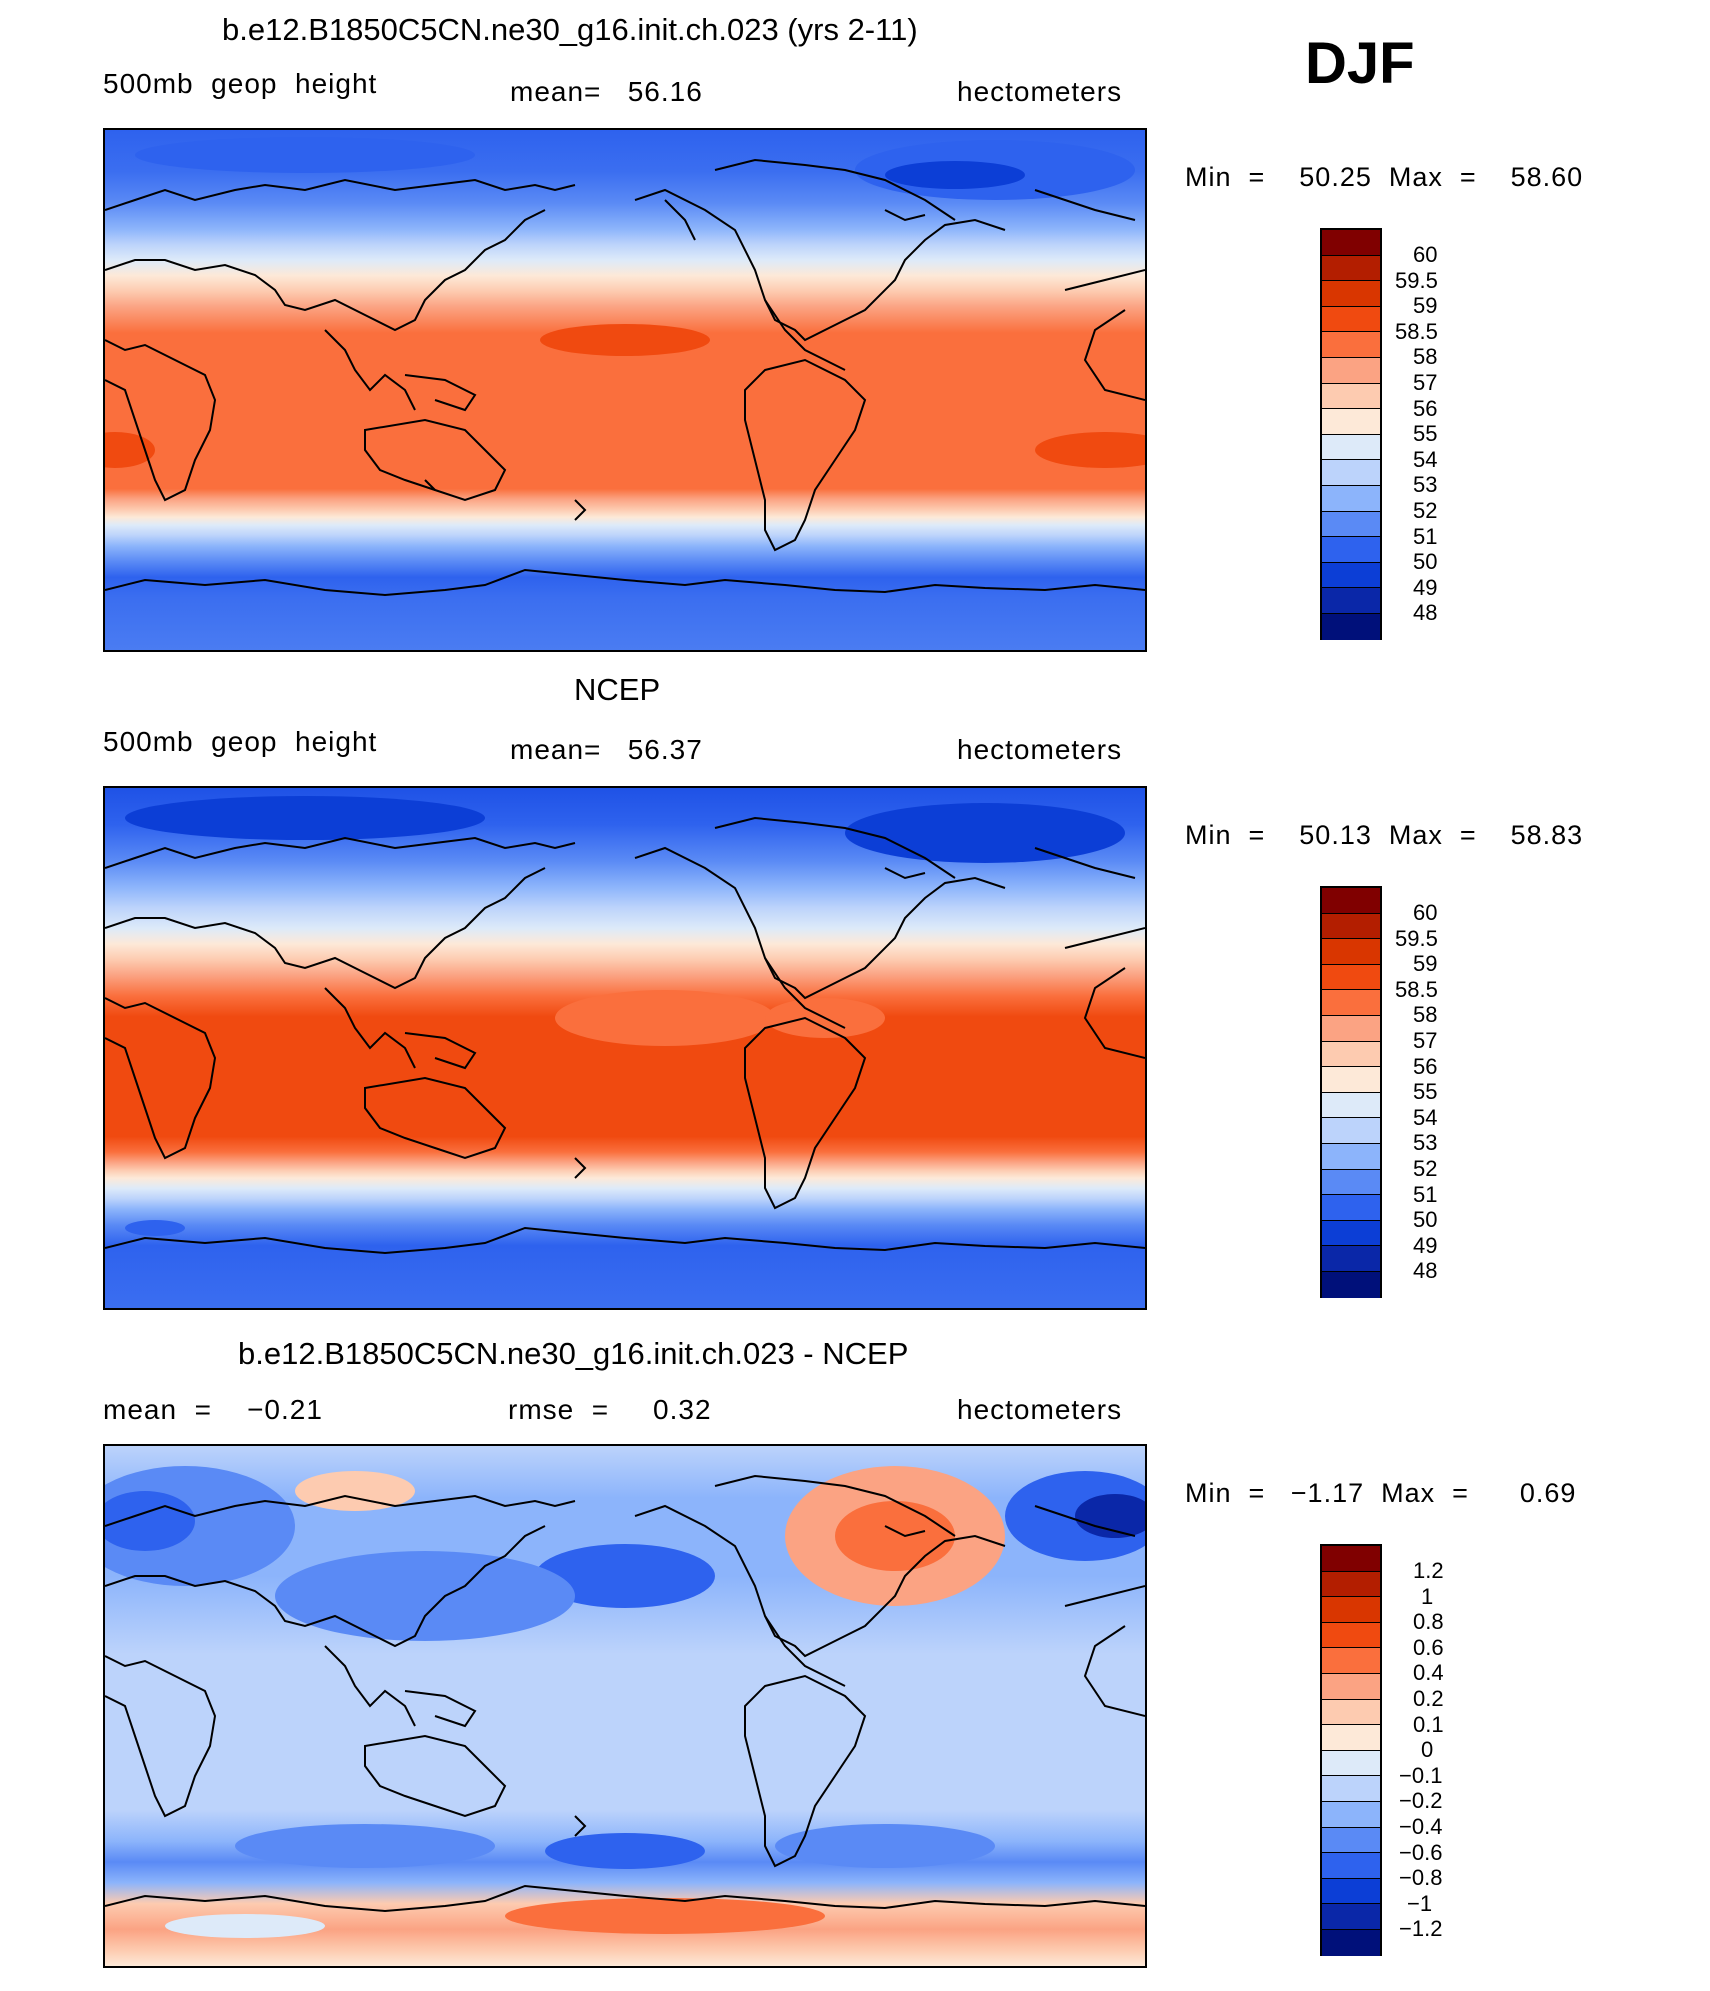  What do you see at coordinates (625, 340) in the screenshot?
I see `panel1-high-pacific` at bounding box center [625, 340].